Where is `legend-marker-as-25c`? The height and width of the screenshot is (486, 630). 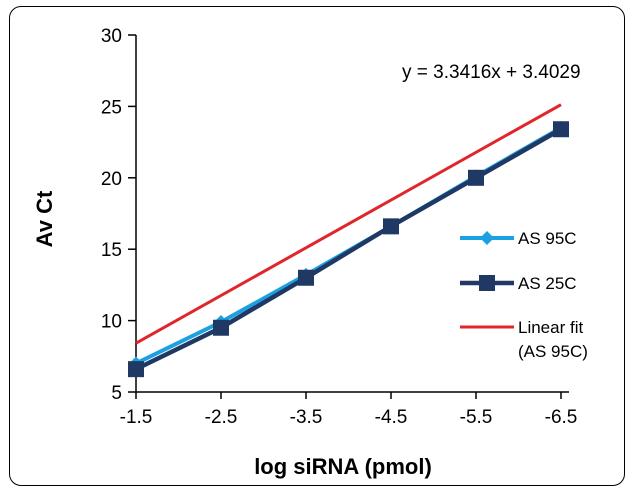
legend-marker-as-25c is located at coordinates (487, 283).